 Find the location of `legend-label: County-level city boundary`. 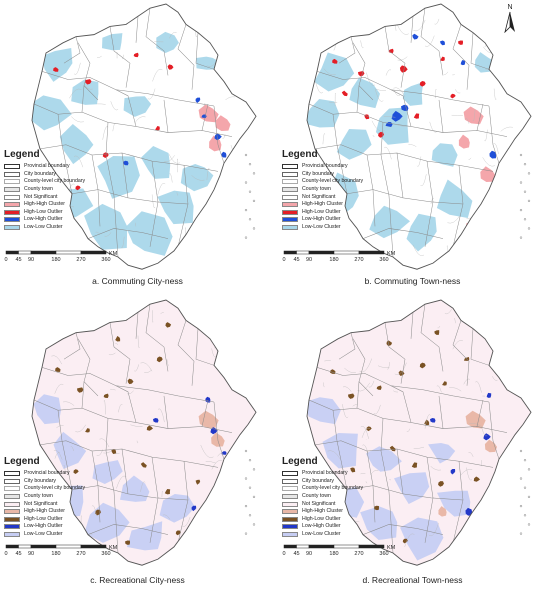

legend-label: County-level city boundary is located at coordinates (333, 488).